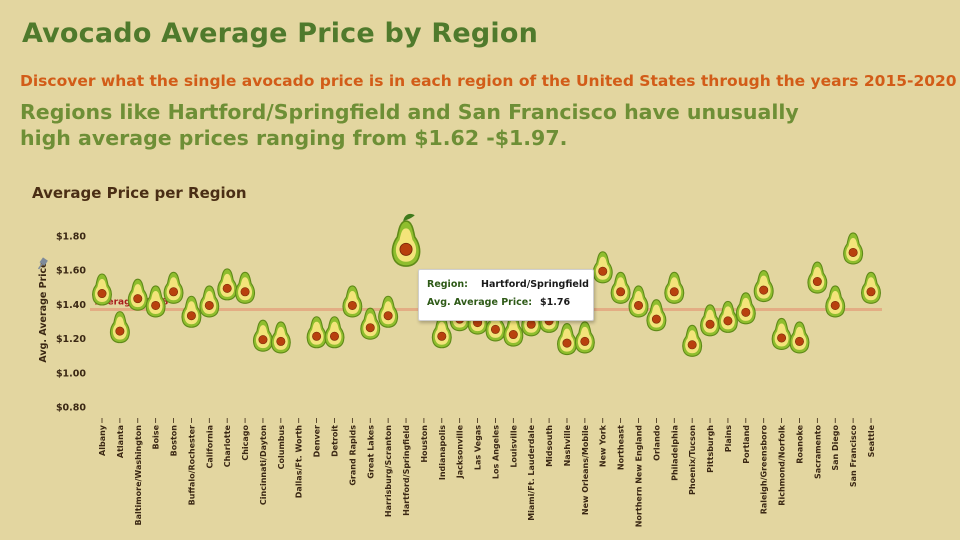 This screenshot has height=540, width=960. I want to click on x-tick-label: New York, so click(603, 445).